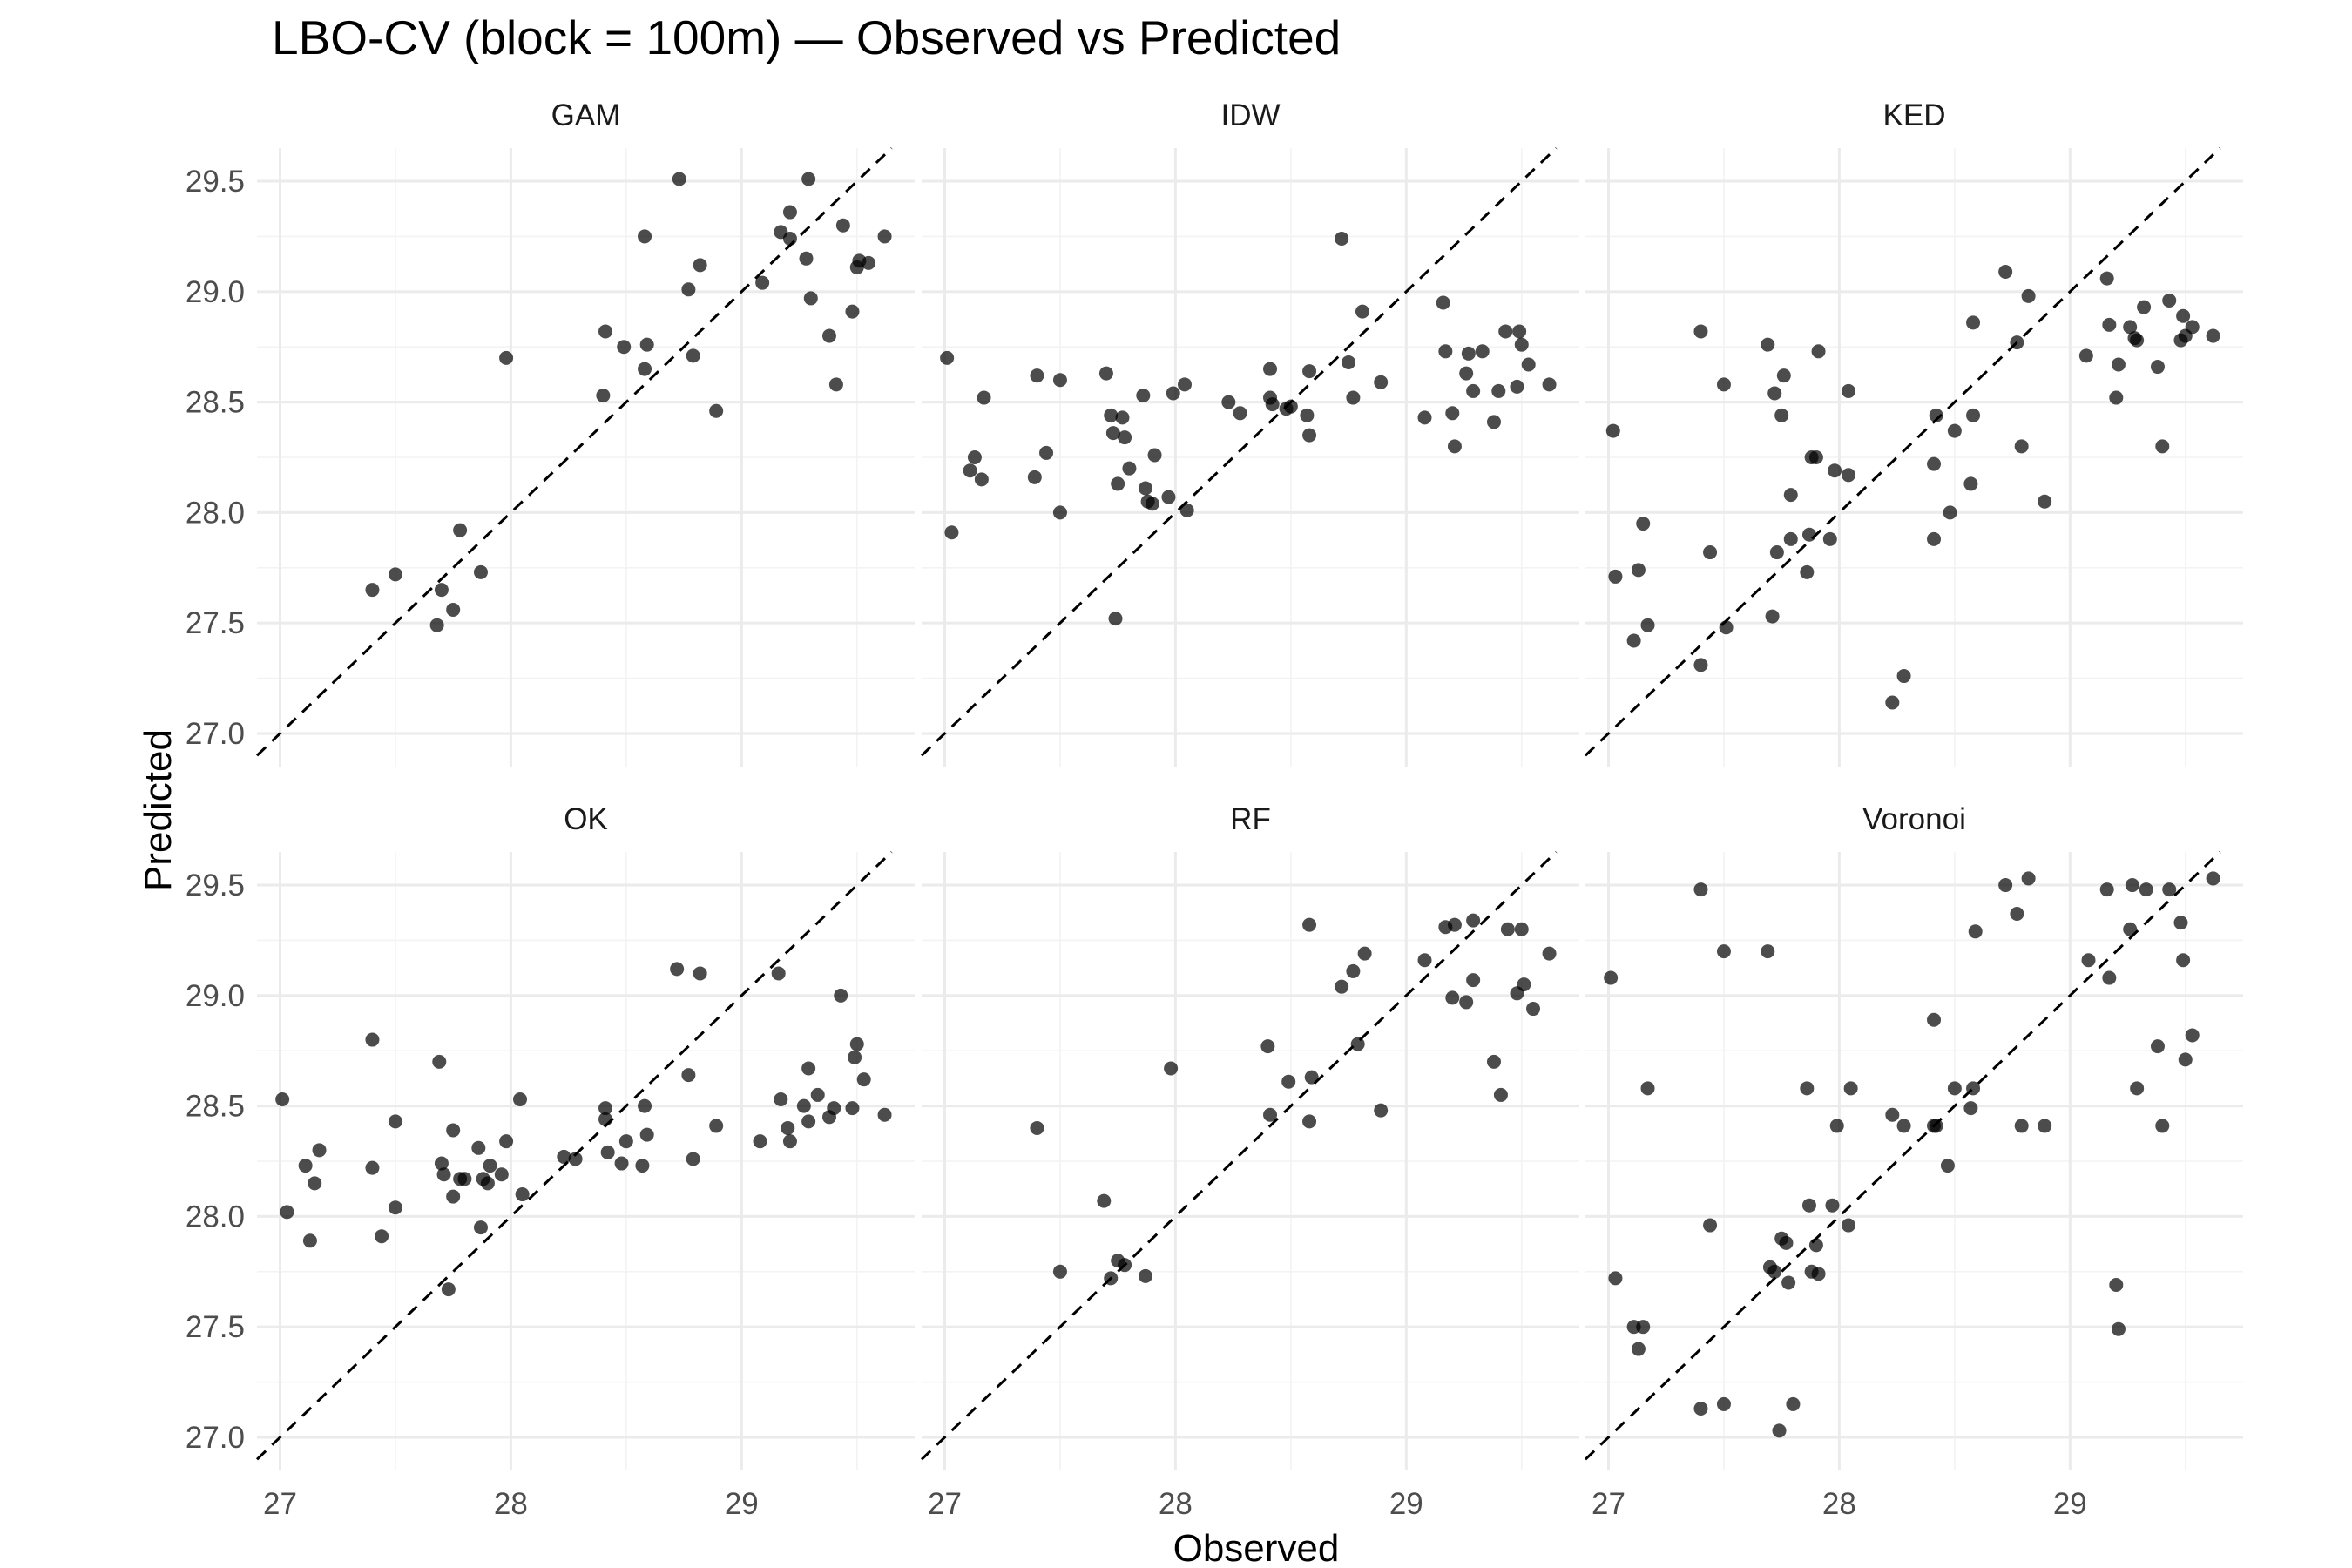  I want to click on panel-strip-label: RF, so click(1250, 819).